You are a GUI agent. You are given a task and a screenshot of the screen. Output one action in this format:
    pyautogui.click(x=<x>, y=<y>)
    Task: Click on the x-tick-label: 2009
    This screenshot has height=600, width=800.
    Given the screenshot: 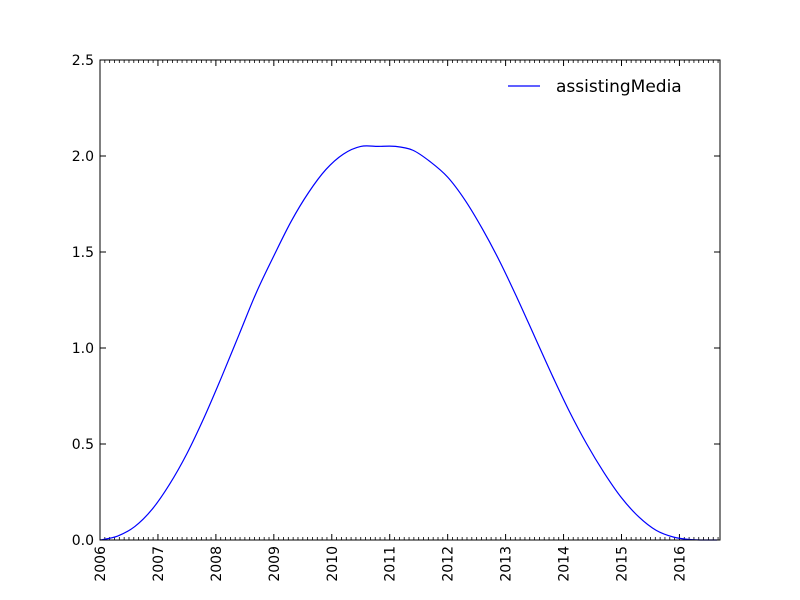 What is the action you would take?
    pyautogui.click(x=275, y=564)
    